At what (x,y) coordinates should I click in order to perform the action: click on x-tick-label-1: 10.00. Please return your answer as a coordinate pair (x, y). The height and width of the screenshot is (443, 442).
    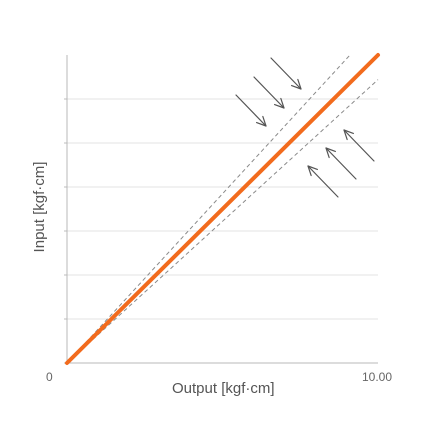
    Looking at the image, I should click on (377, 377).